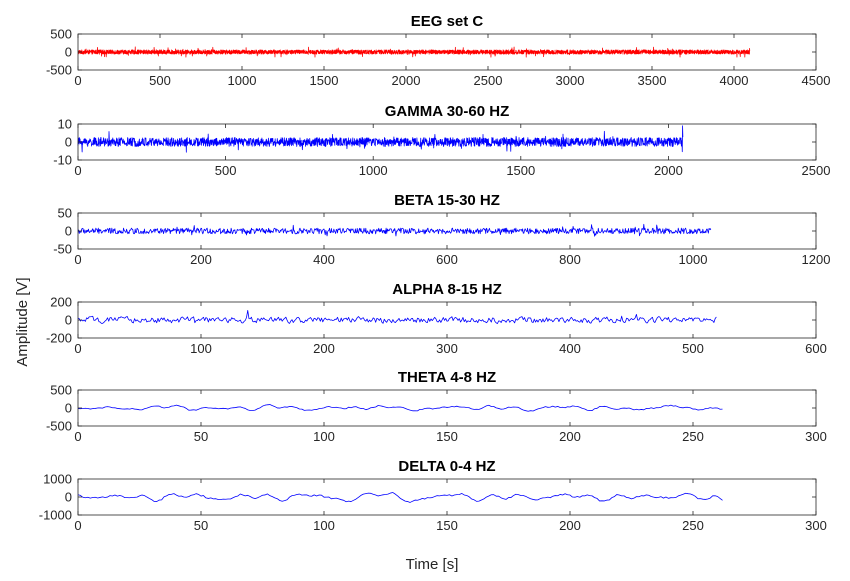 The height and width of the screenshot is (581, 850). I want to click on subplot-title: DELTA 0-4 HZ, so click(446, 466).